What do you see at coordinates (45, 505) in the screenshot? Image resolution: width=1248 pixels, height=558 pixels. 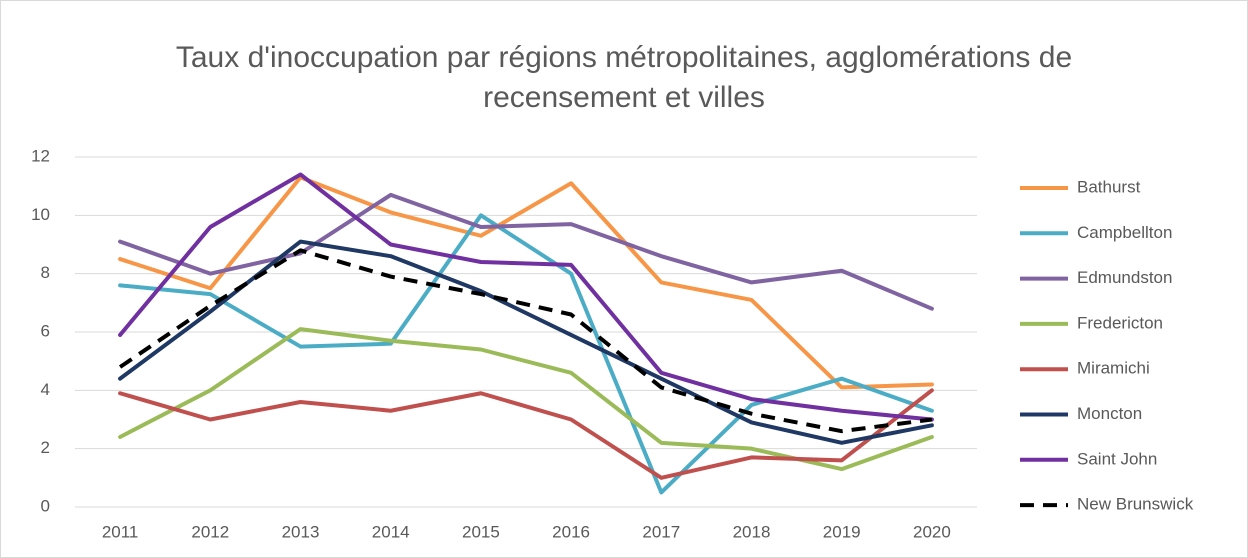 I see `y-tick-label: 0` at bounding box center [45, 505].